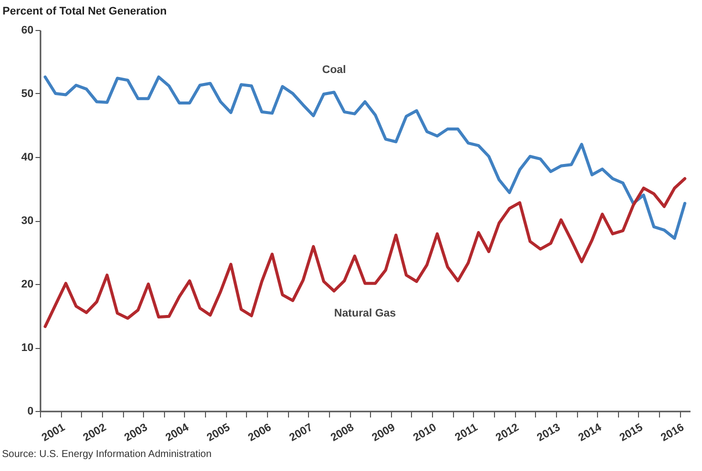 The image size is (702, 471). What do you see at coordinates (301, 433) in the screenshot?
I see `x-tick-label: 2007` at bounding box center [301, 433].